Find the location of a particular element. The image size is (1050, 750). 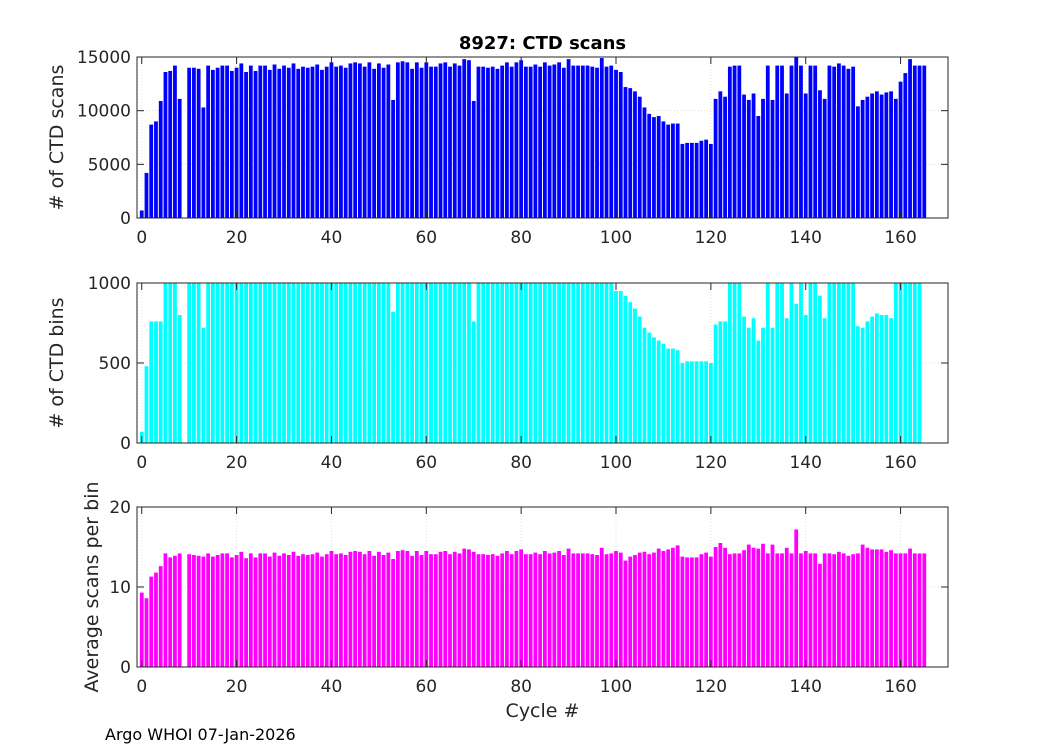

x-axis-label: Cycle # is located at coordinates (543, 711).